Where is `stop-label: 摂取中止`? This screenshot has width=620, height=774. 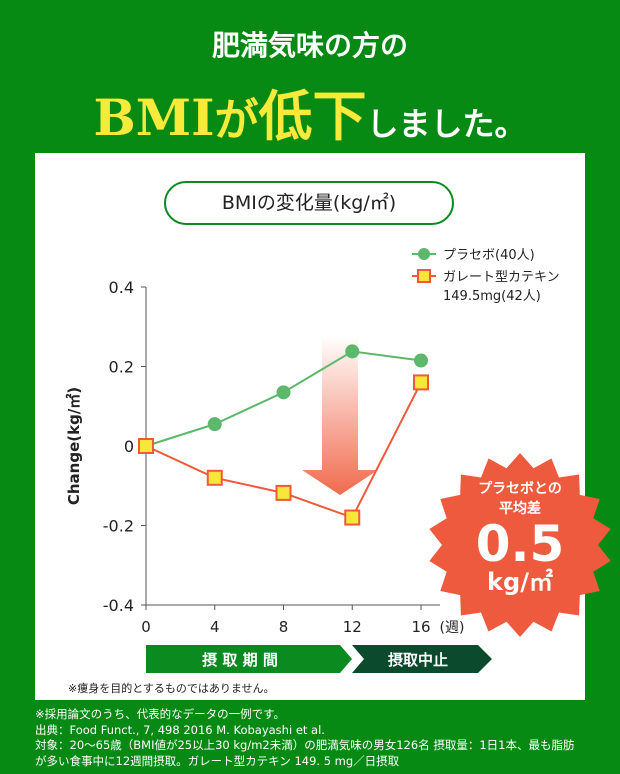
stop-label: 摂取中止 is located at coordinates (418, 660).